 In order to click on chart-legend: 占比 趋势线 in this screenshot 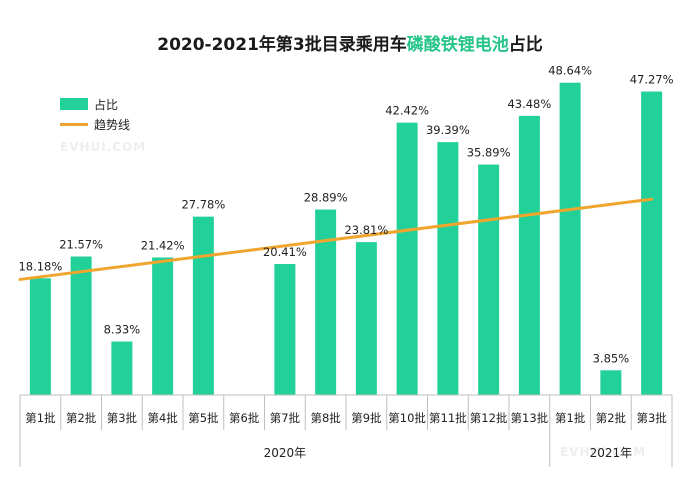, I will do `click(95, 114)`.